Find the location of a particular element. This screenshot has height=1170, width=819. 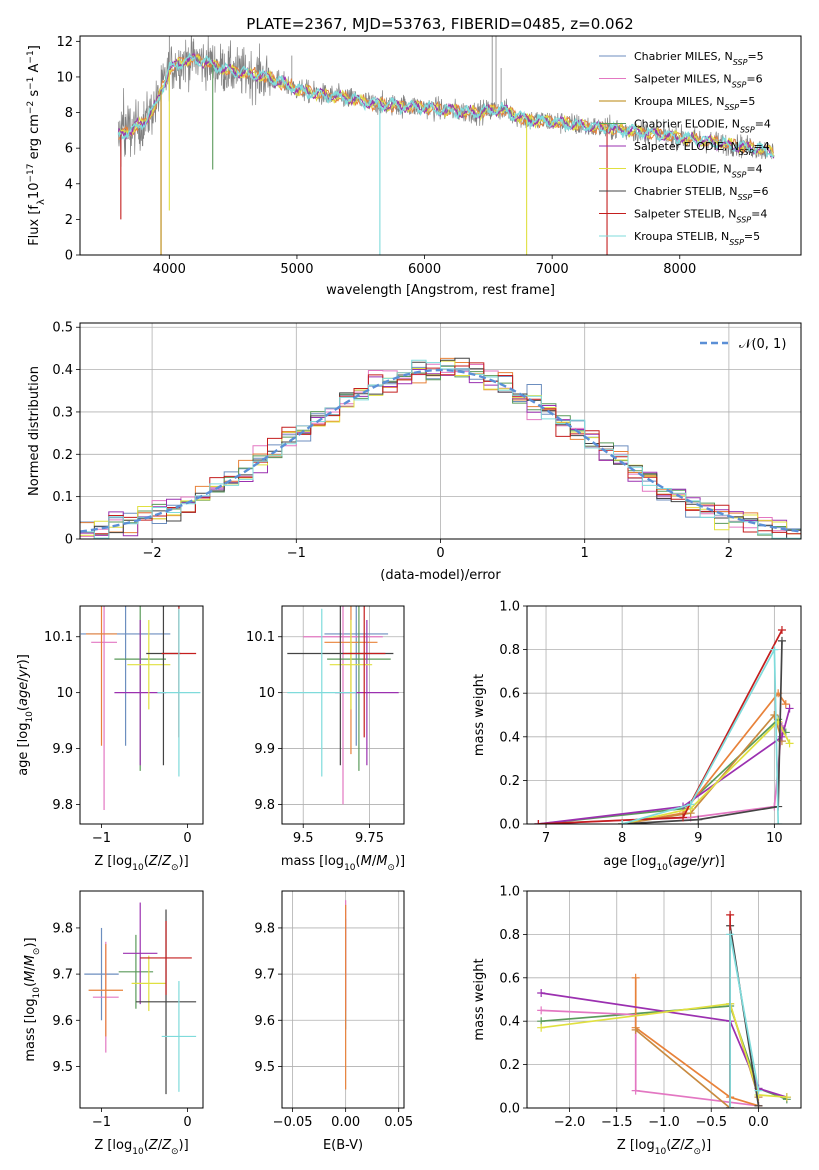

x-tick-label: 8 is located at coordinates (622, 838).